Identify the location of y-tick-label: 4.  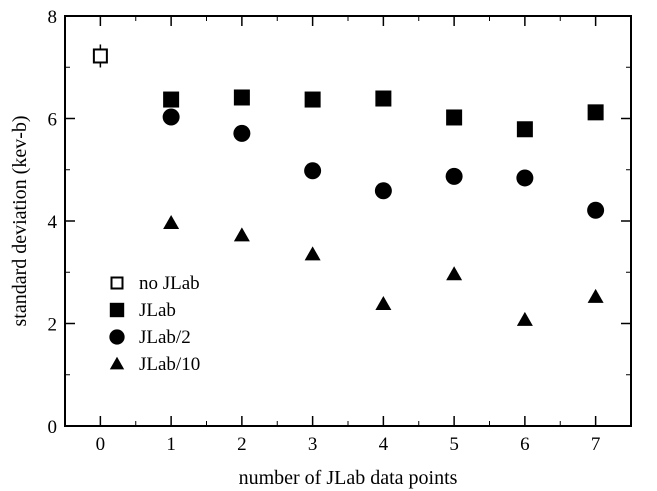
(53, 222).